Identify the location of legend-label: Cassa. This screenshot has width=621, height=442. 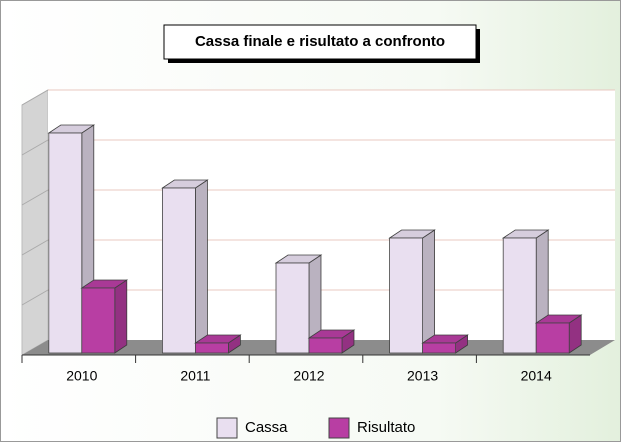
(266, 427).